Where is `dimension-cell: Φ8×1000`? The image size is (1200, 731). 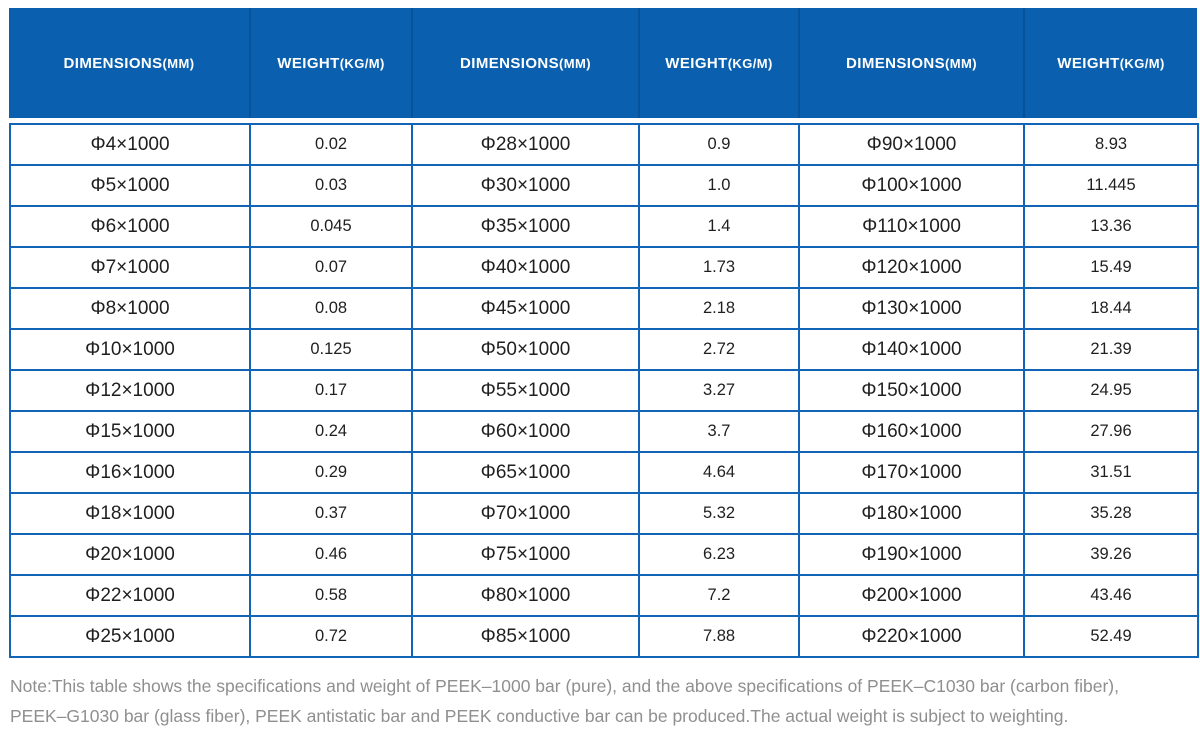
dimension-cell: Φ8×1000 is located at coordinates (130, 308).